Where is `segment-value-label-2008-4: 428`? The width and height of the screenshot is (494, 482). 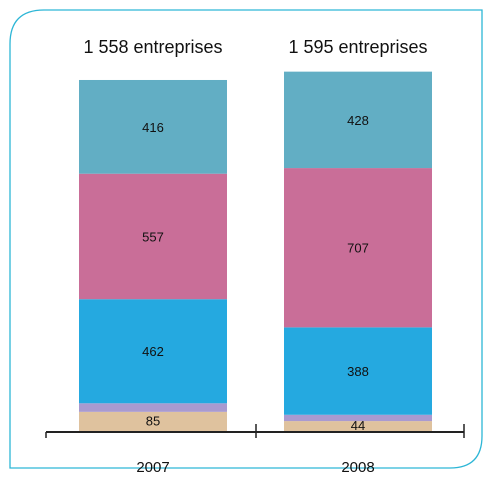 segment-value-label-2008-4: 428 is located at coordinates (358, 120).